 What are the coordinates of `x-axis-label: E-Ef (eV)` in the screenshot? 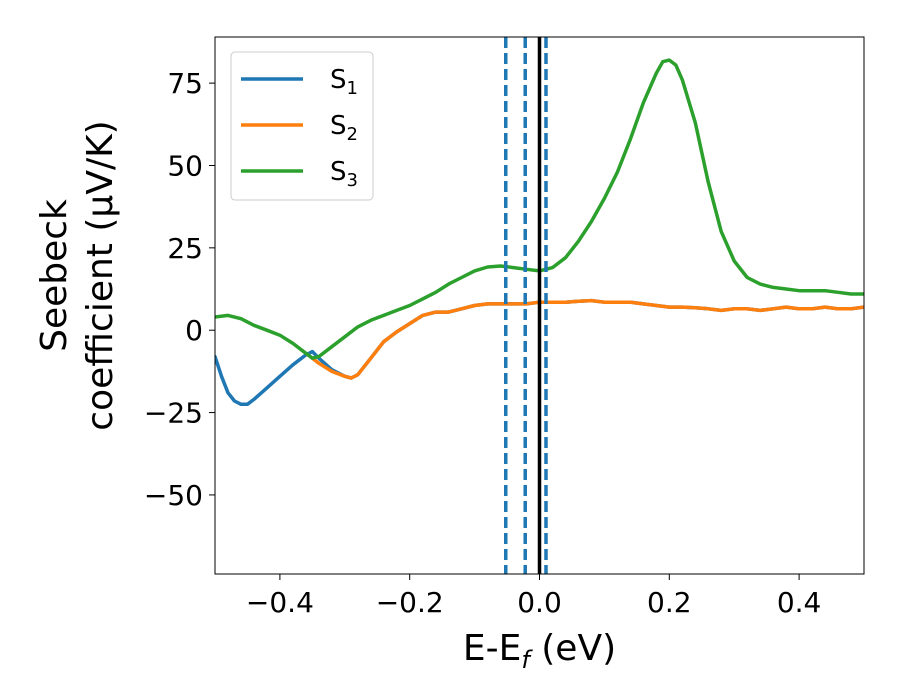 It's located at (539, 651).